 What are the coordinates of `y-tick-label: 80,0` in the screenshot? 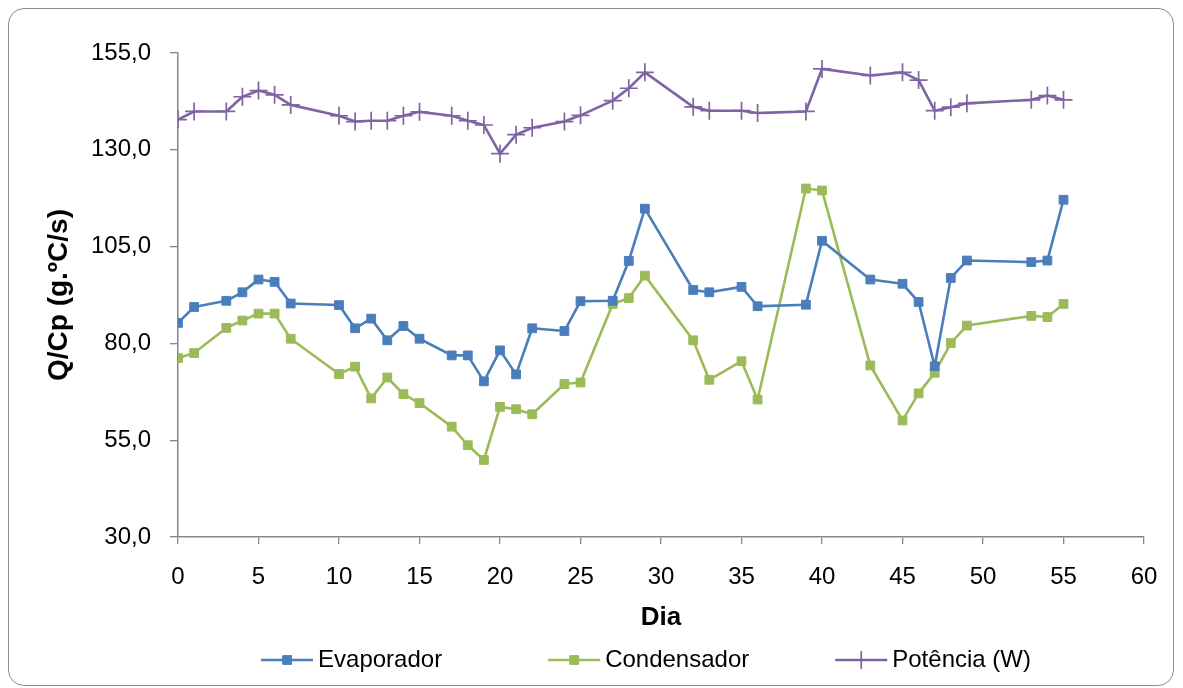 It's located at (127, 342).